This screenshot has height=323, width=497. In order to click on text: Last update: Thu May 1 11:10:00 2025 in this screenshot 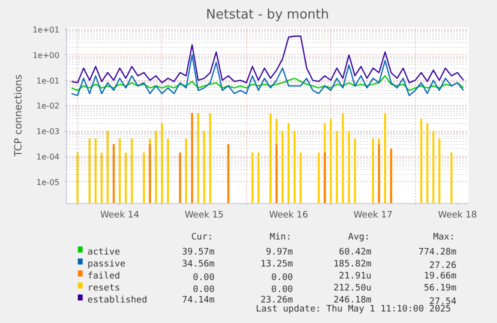, I will do `click(353, 309)`.